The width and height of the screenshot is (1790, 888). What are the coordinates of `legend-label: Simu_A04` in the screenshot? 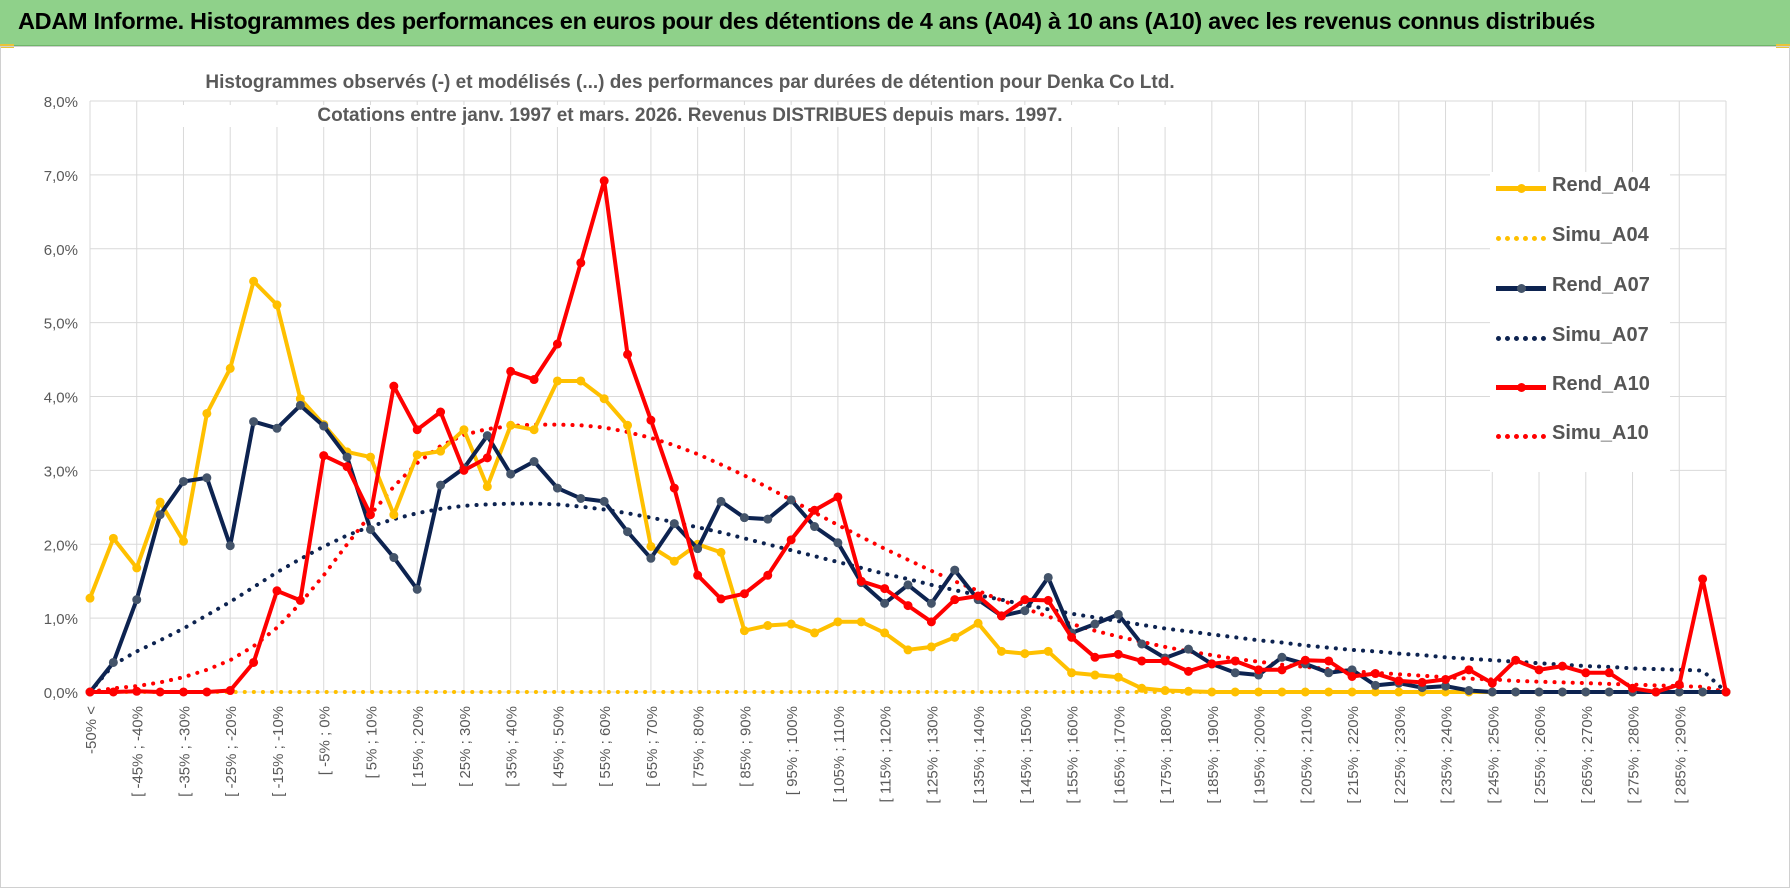 It's located at (1600, 235).